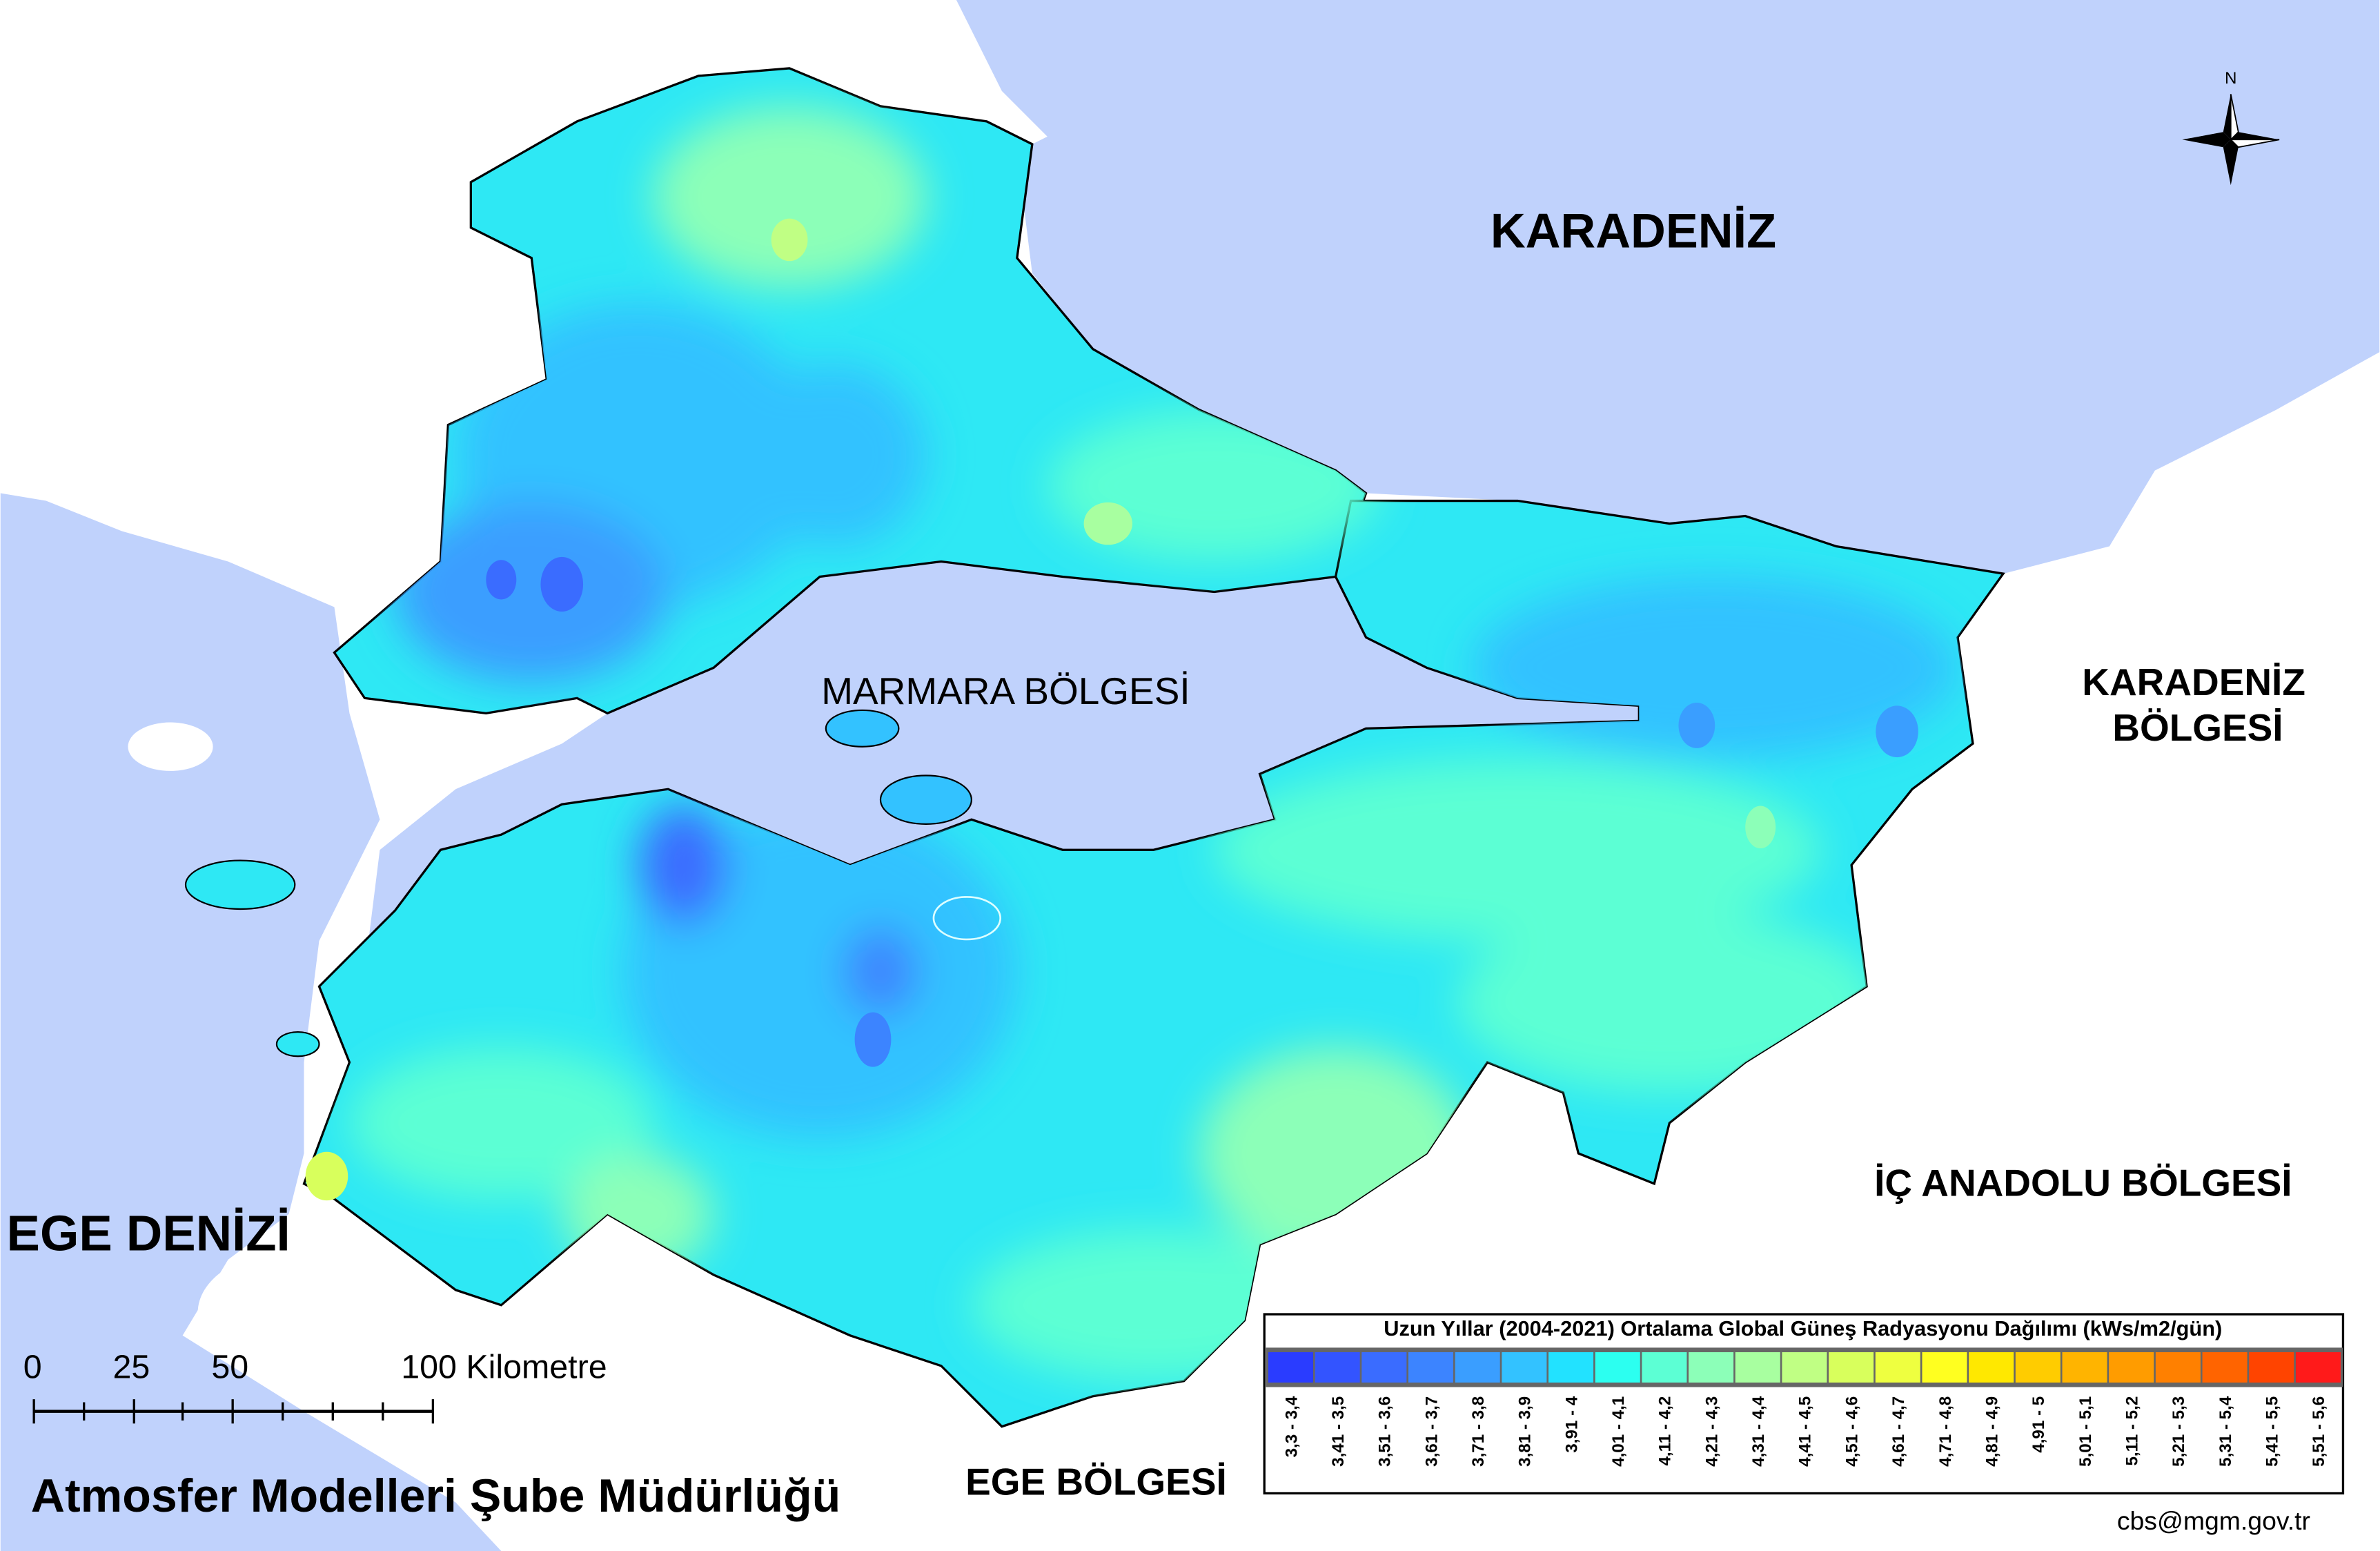  I want to click on legend-class-label: 4,51 - 4,6, so click(1851, 1431).